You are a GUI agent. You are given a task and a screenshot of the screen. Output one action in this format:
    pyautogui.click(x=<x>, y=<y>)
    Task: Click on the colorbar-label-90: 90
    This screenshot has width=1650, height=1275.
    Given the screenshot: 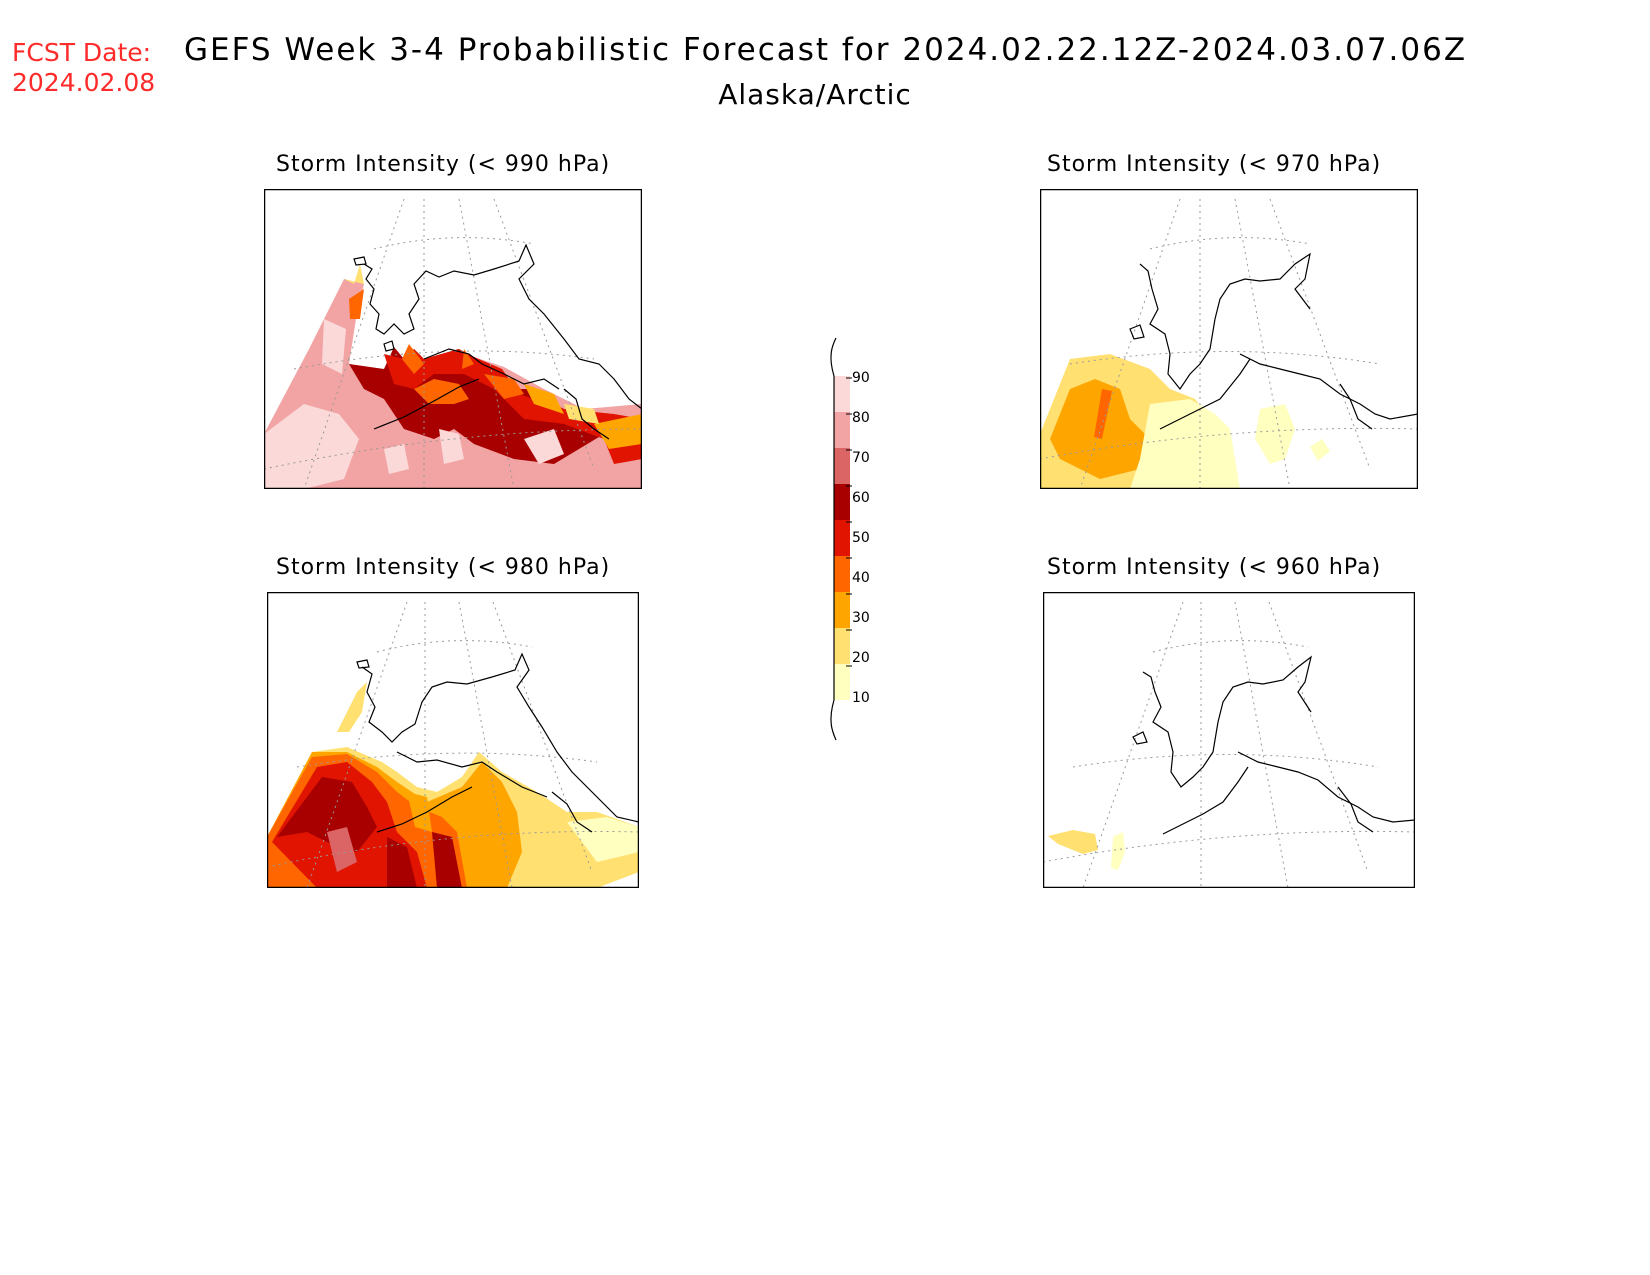 What is the action you would take?
    pyautogui.click(x=861, y=378)
    